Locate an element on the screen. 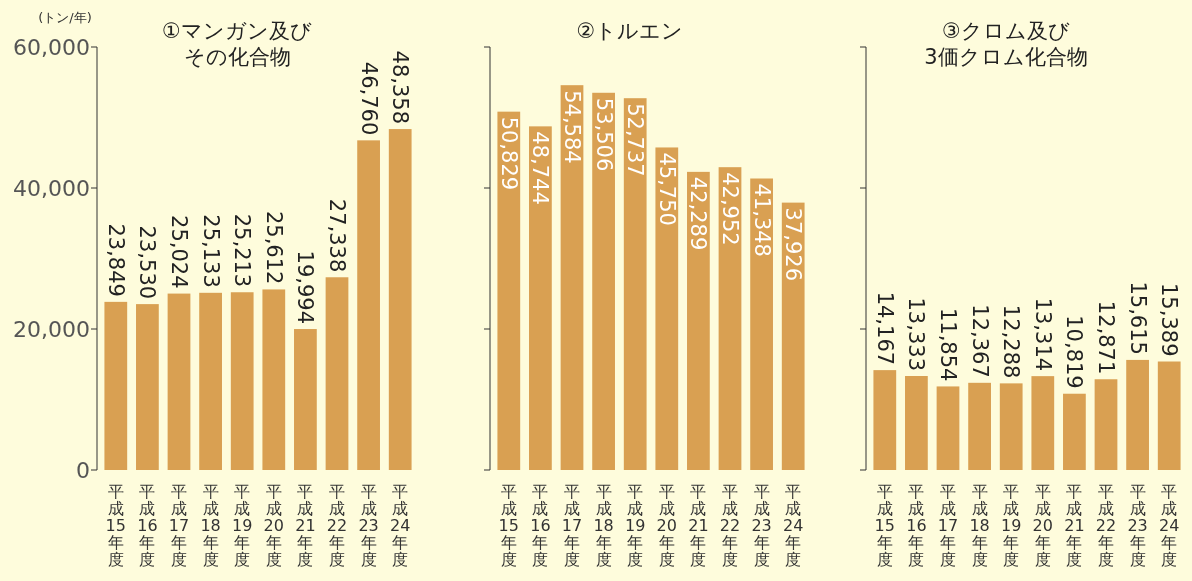 The width and height of the screenshot is (1192, 581). chart-title: ③クロム及び is located at coordinates (1006, 31).